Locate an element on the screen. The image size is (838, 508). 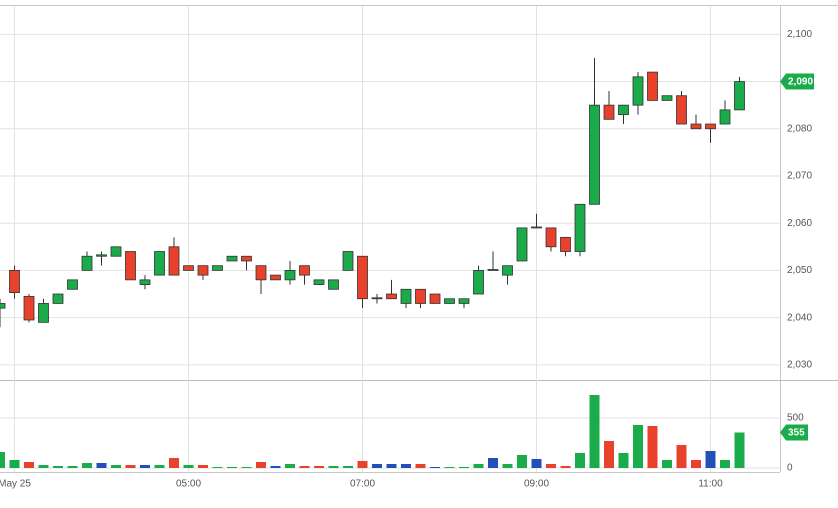
y-tick-label: 2,050 is located at coordinates (799, 270).